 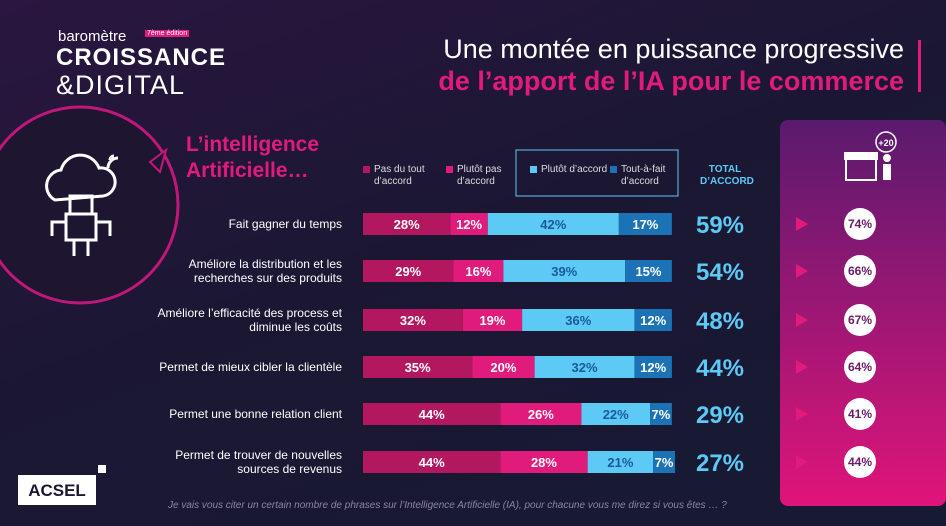 I want to click on totals-header: TOTAL D’ACCORD, so click(x=727, y=175).